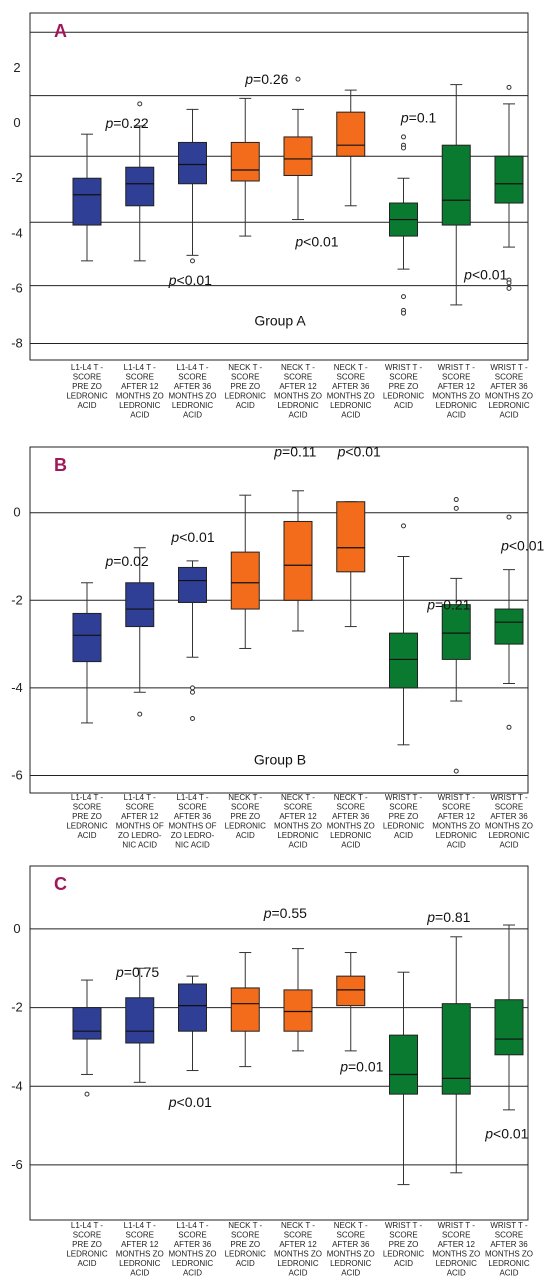 This screenshot has width=549, height=1280. I want to click on panel-letter: A, so click(60, 31).